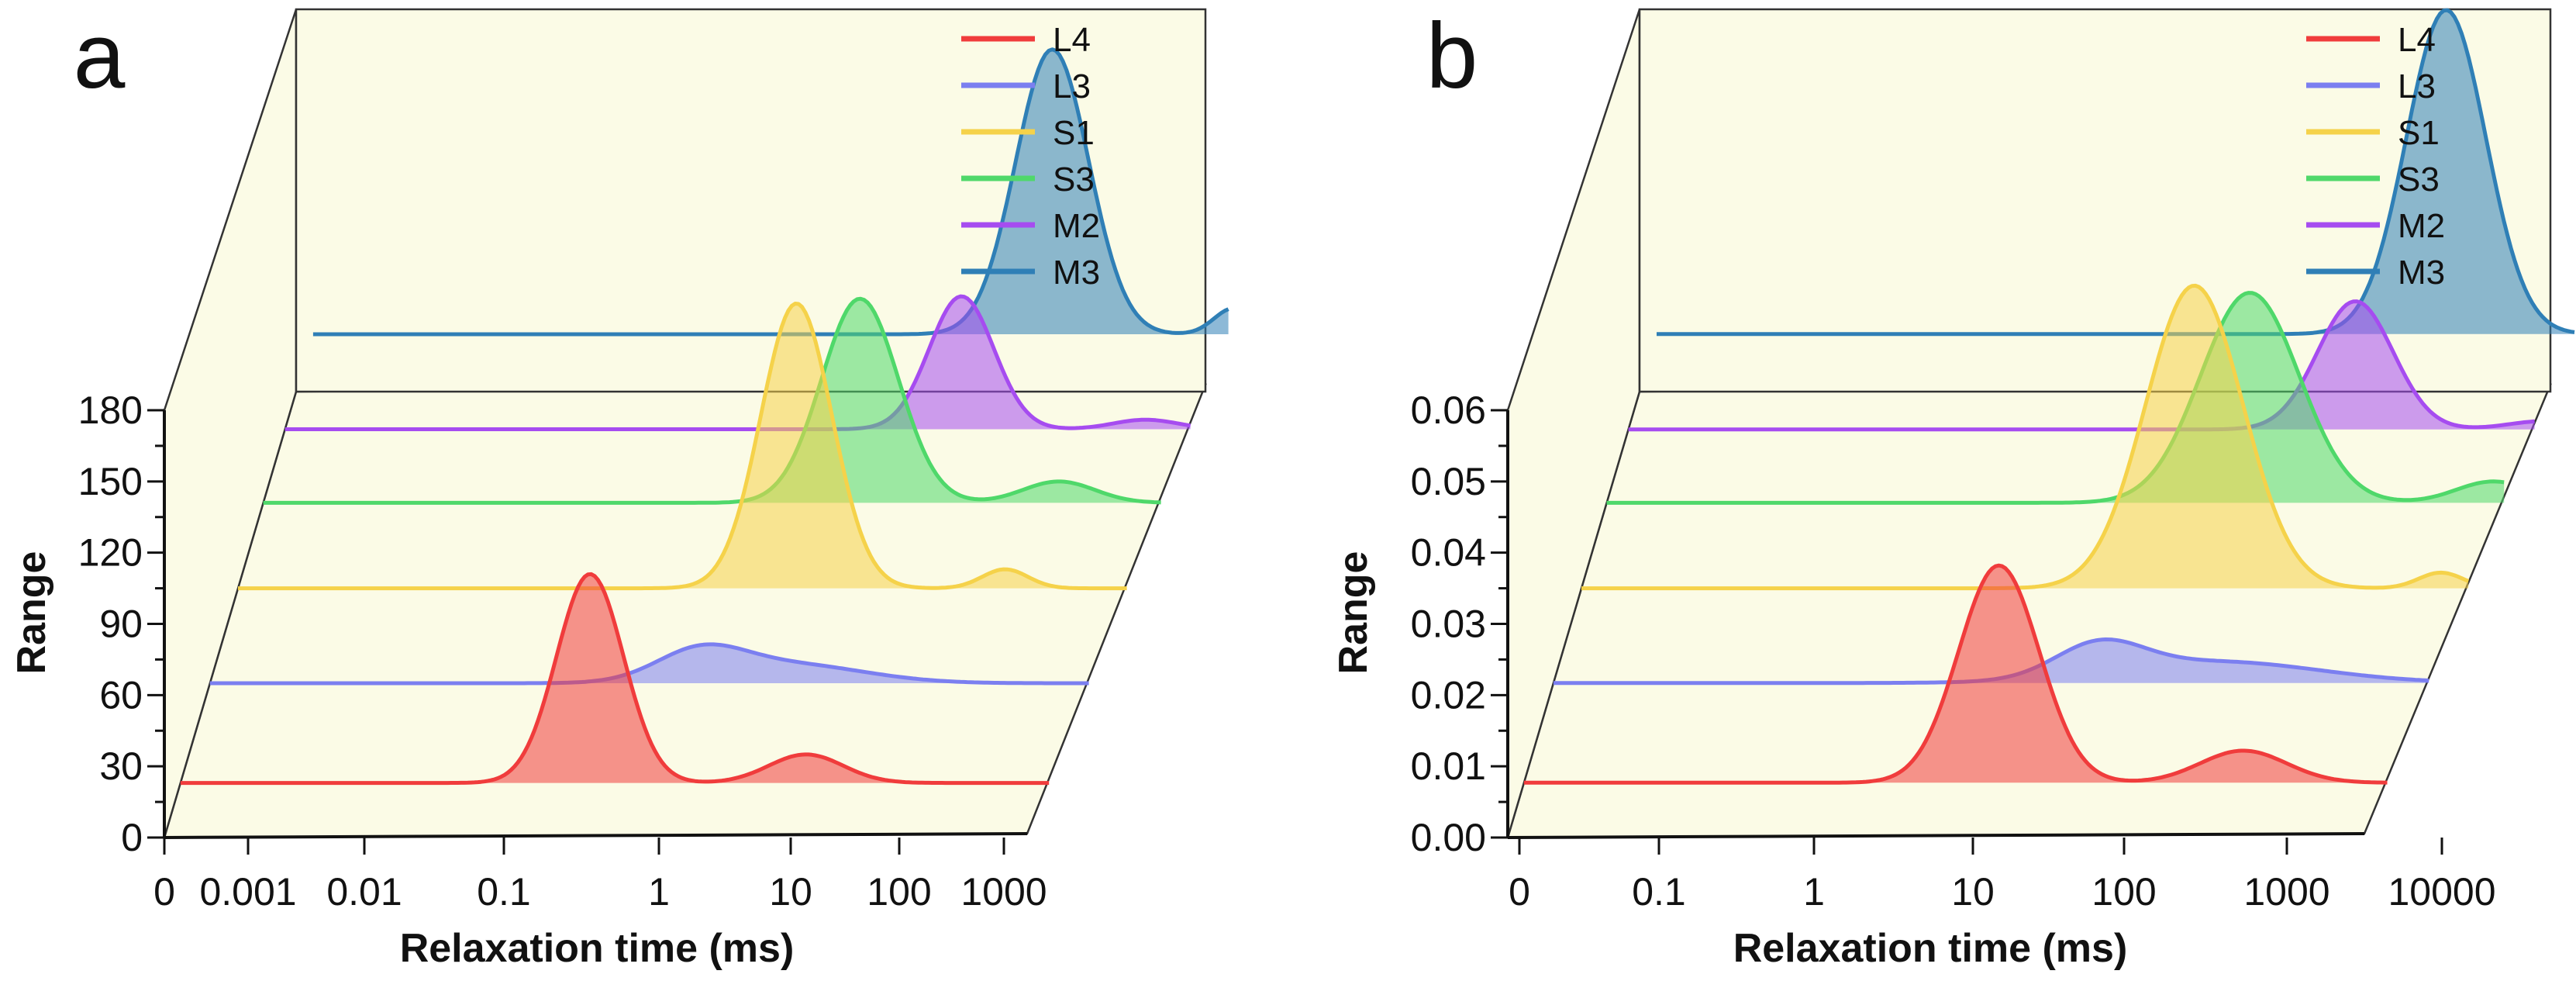 Image resolution: width=2576 pixels, height=981 pixels. I want to click on y-tick-label: 90, so click(121, 624).